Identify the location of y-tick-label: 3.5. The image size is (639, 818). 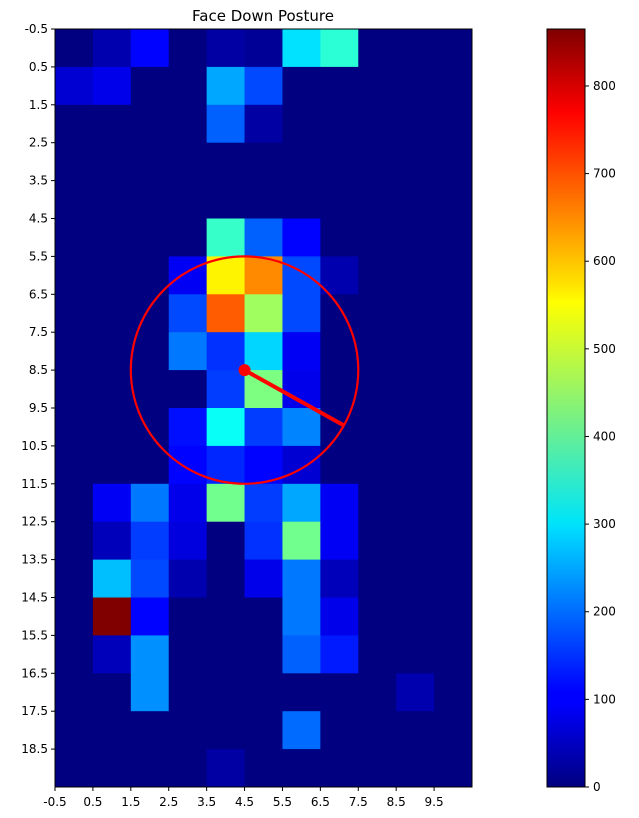
(38, 181).